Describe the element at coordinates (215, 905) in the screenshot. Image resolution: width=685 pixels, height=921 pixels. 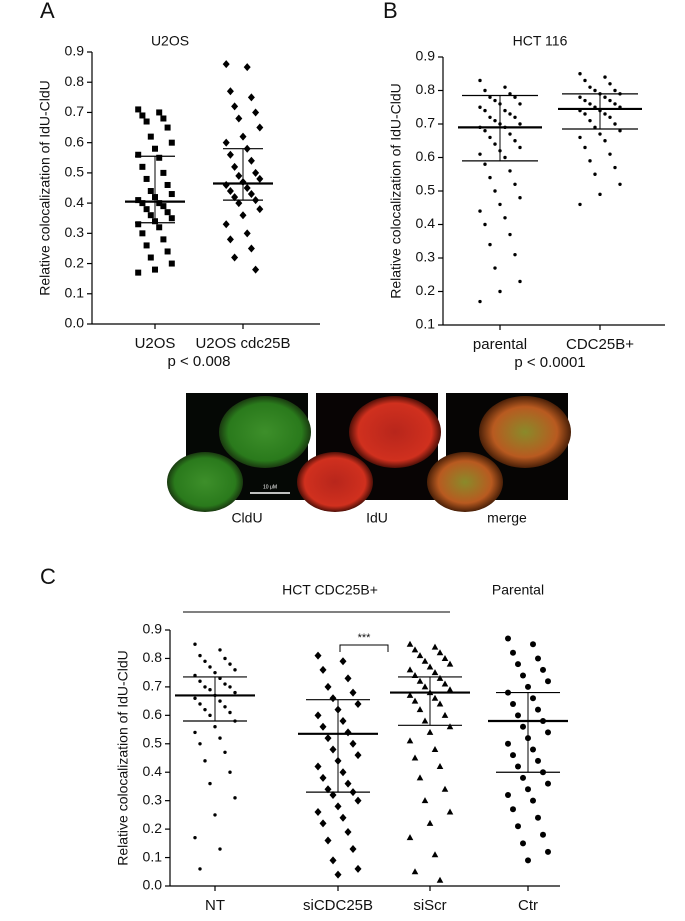
I see `x-tick-label: NT` at that location.